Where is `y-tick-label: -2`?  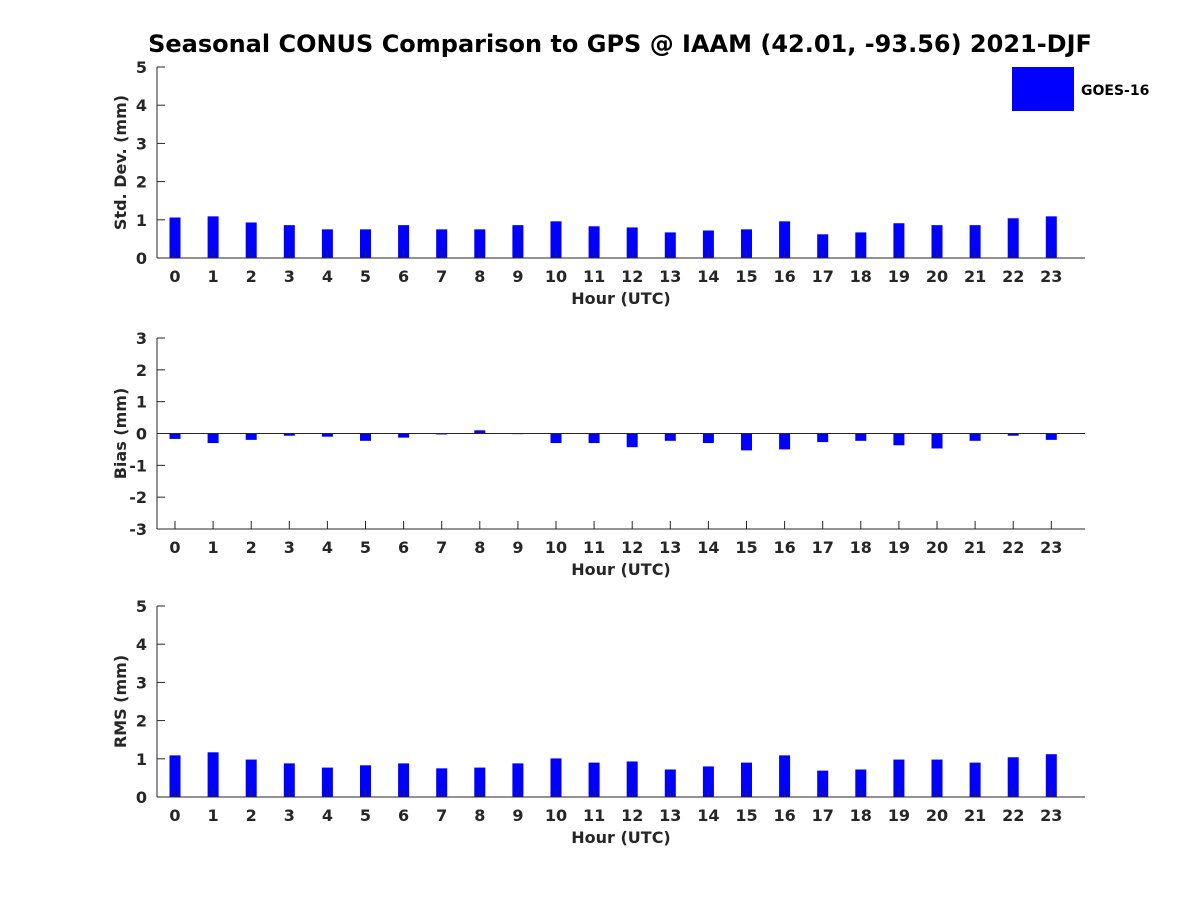 y-tick-label: -2 is located at coordinates (138, 497).